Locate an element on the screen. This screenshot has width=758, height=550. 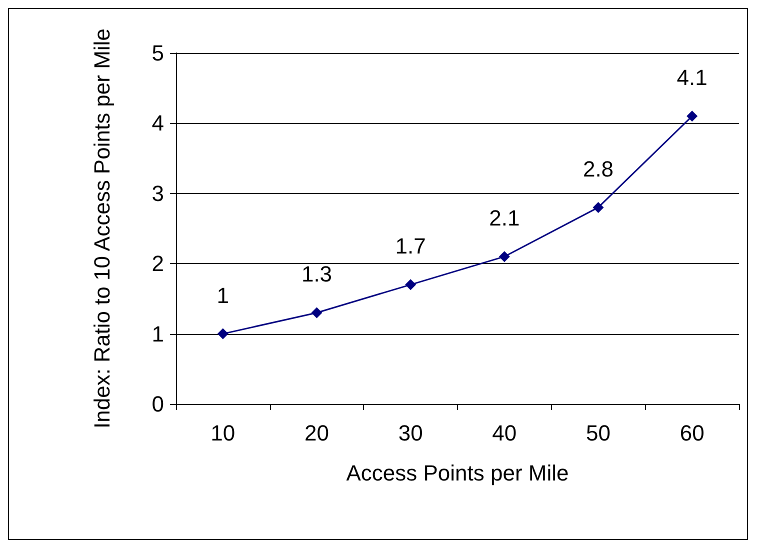
data-label: 1.7 is located at coordinates (410, 246).